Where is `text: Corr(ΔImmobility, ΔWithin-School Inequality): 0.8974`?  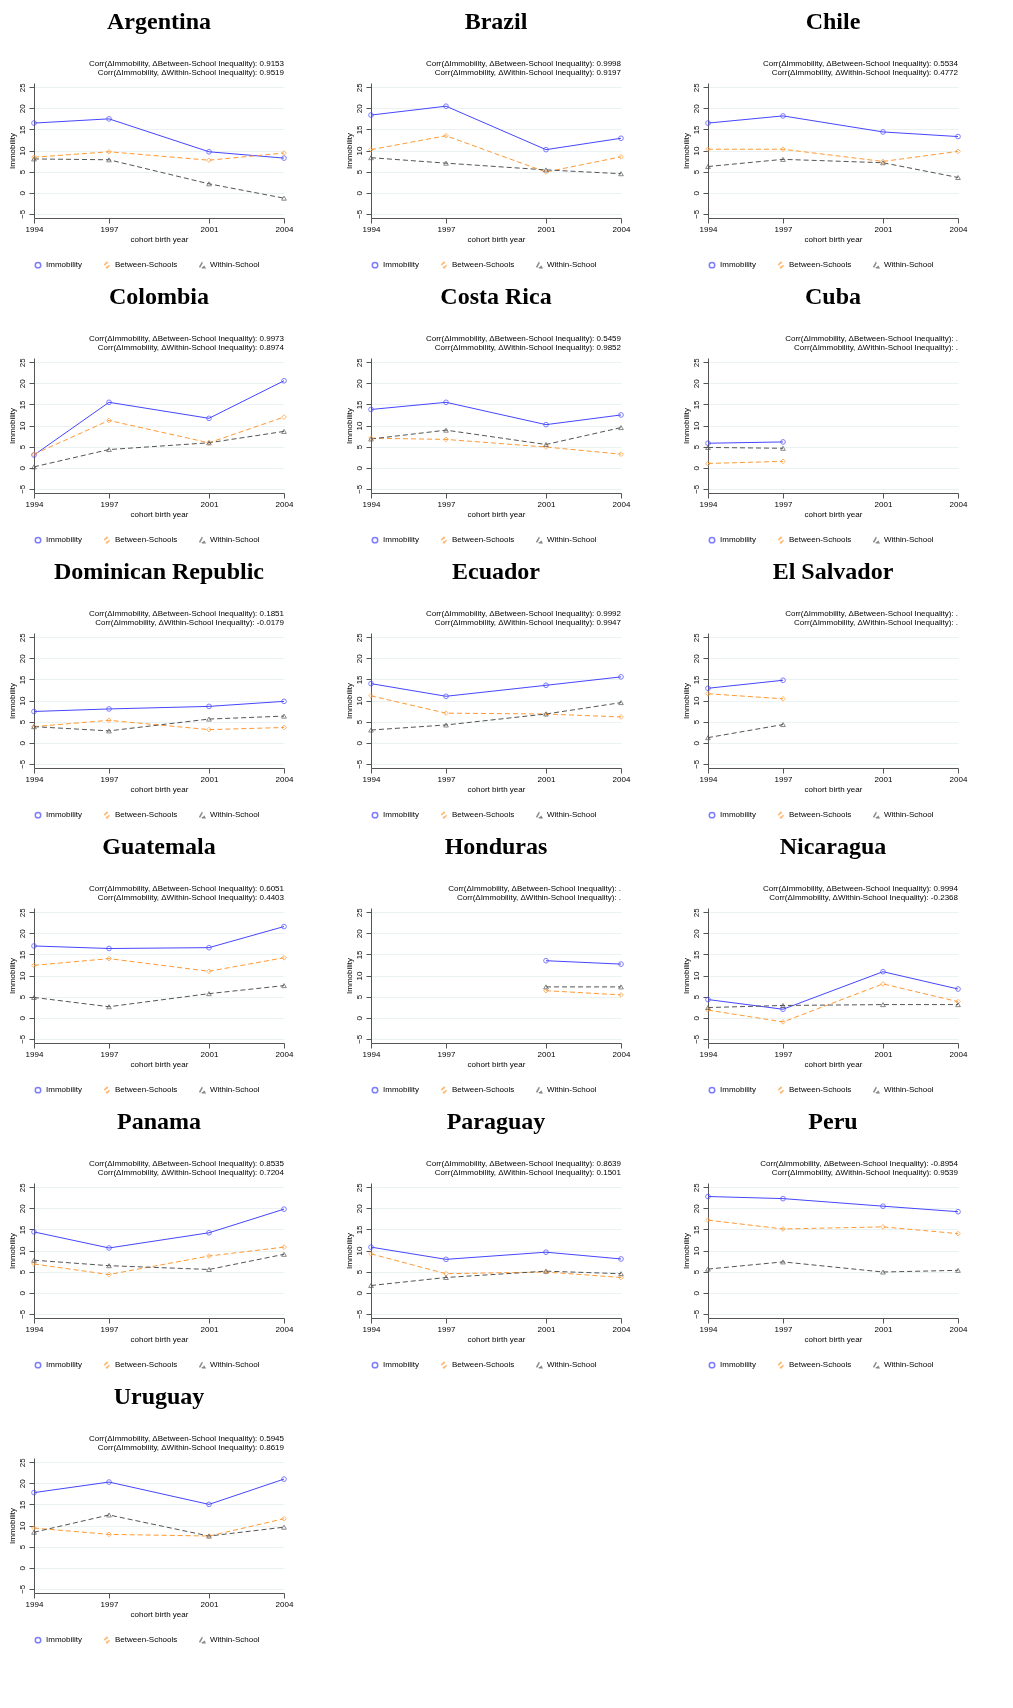 text: Corr(ΔImmobility, ΔWithin-School Inequality): 0.8974 is located at coordinates (191, 347).